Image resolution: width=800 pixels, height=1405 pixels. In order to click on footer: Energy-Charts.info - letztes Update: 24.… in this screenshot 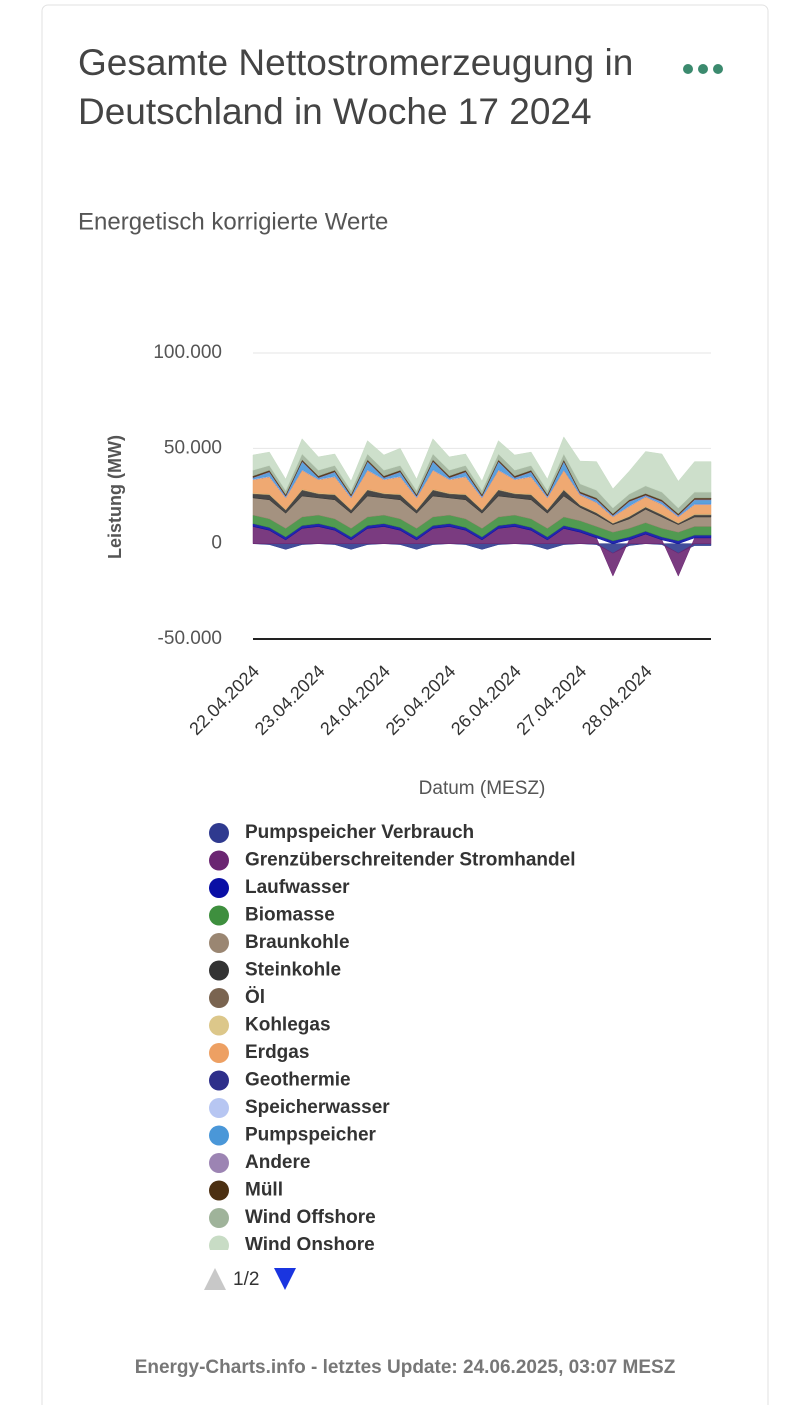, I will do `click(405, 1367)`.